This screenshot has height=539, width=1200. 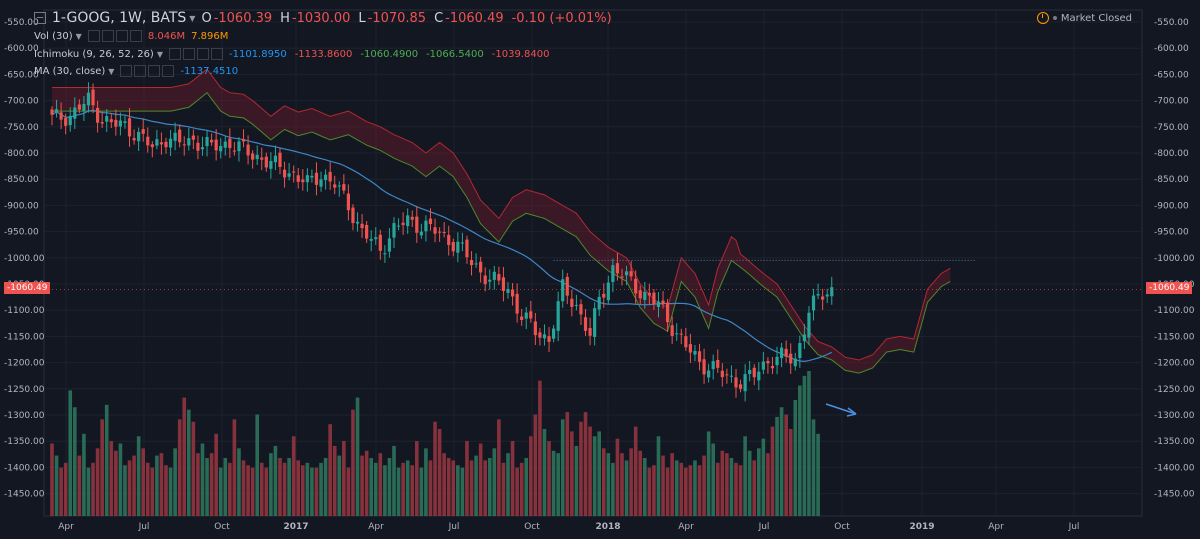 What do you see at coordinates (24, 468) in the screenshot?
I see `y-tick-label-left: -1400.00` at bounding box center [24, 468].